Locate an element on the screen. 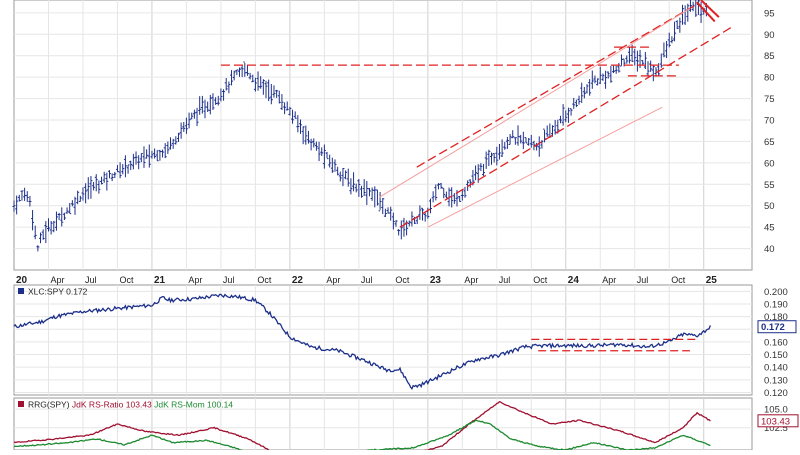 The image size is (800, 455). y-tick-label: 0.150 is located at coordinates (776, 355).